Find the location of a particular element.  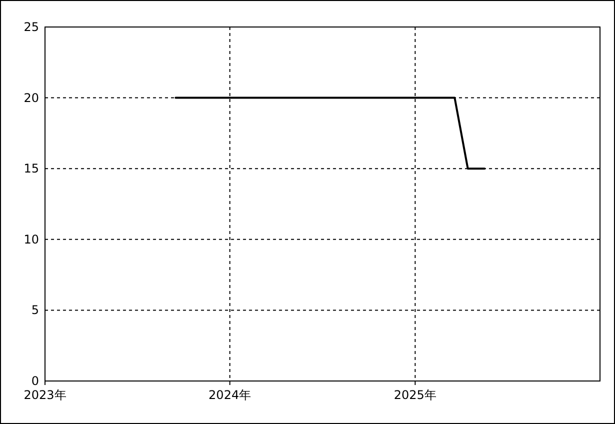

x-tick-label: 2025年 is located at coordinates (415, 395).